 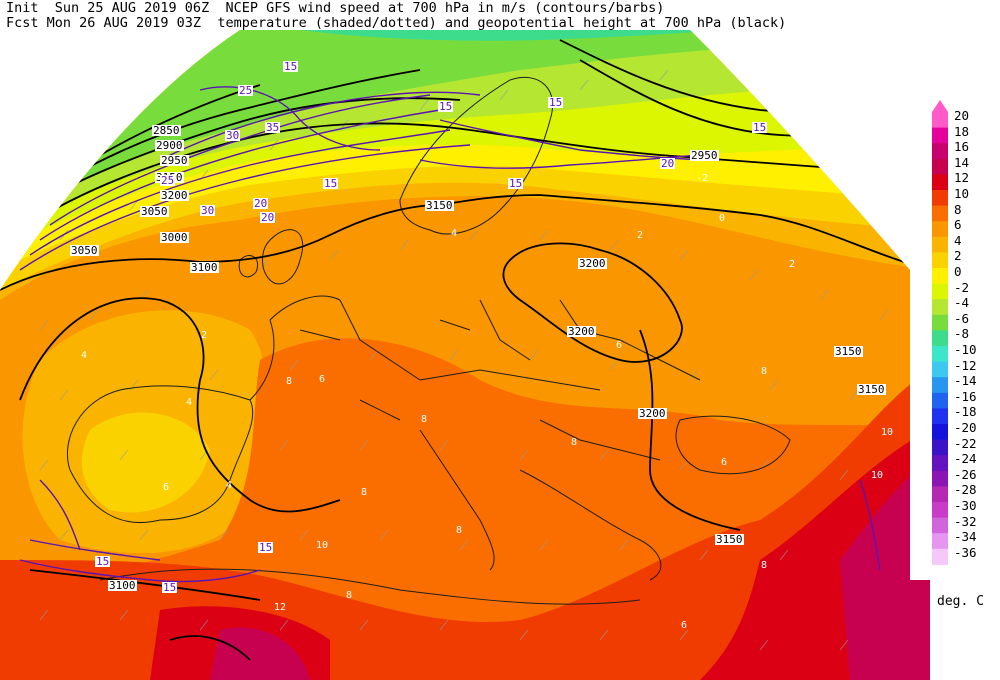 I want to click on legend-label: -14, so click(x=965, y=381).